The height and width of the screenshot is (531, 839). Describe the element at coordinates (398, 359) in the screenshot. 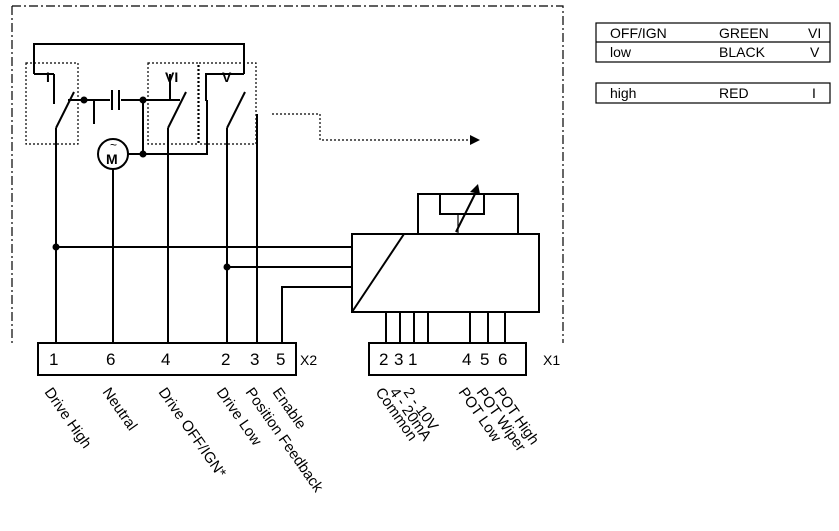

I see `x1-terminal: 3` at that location.